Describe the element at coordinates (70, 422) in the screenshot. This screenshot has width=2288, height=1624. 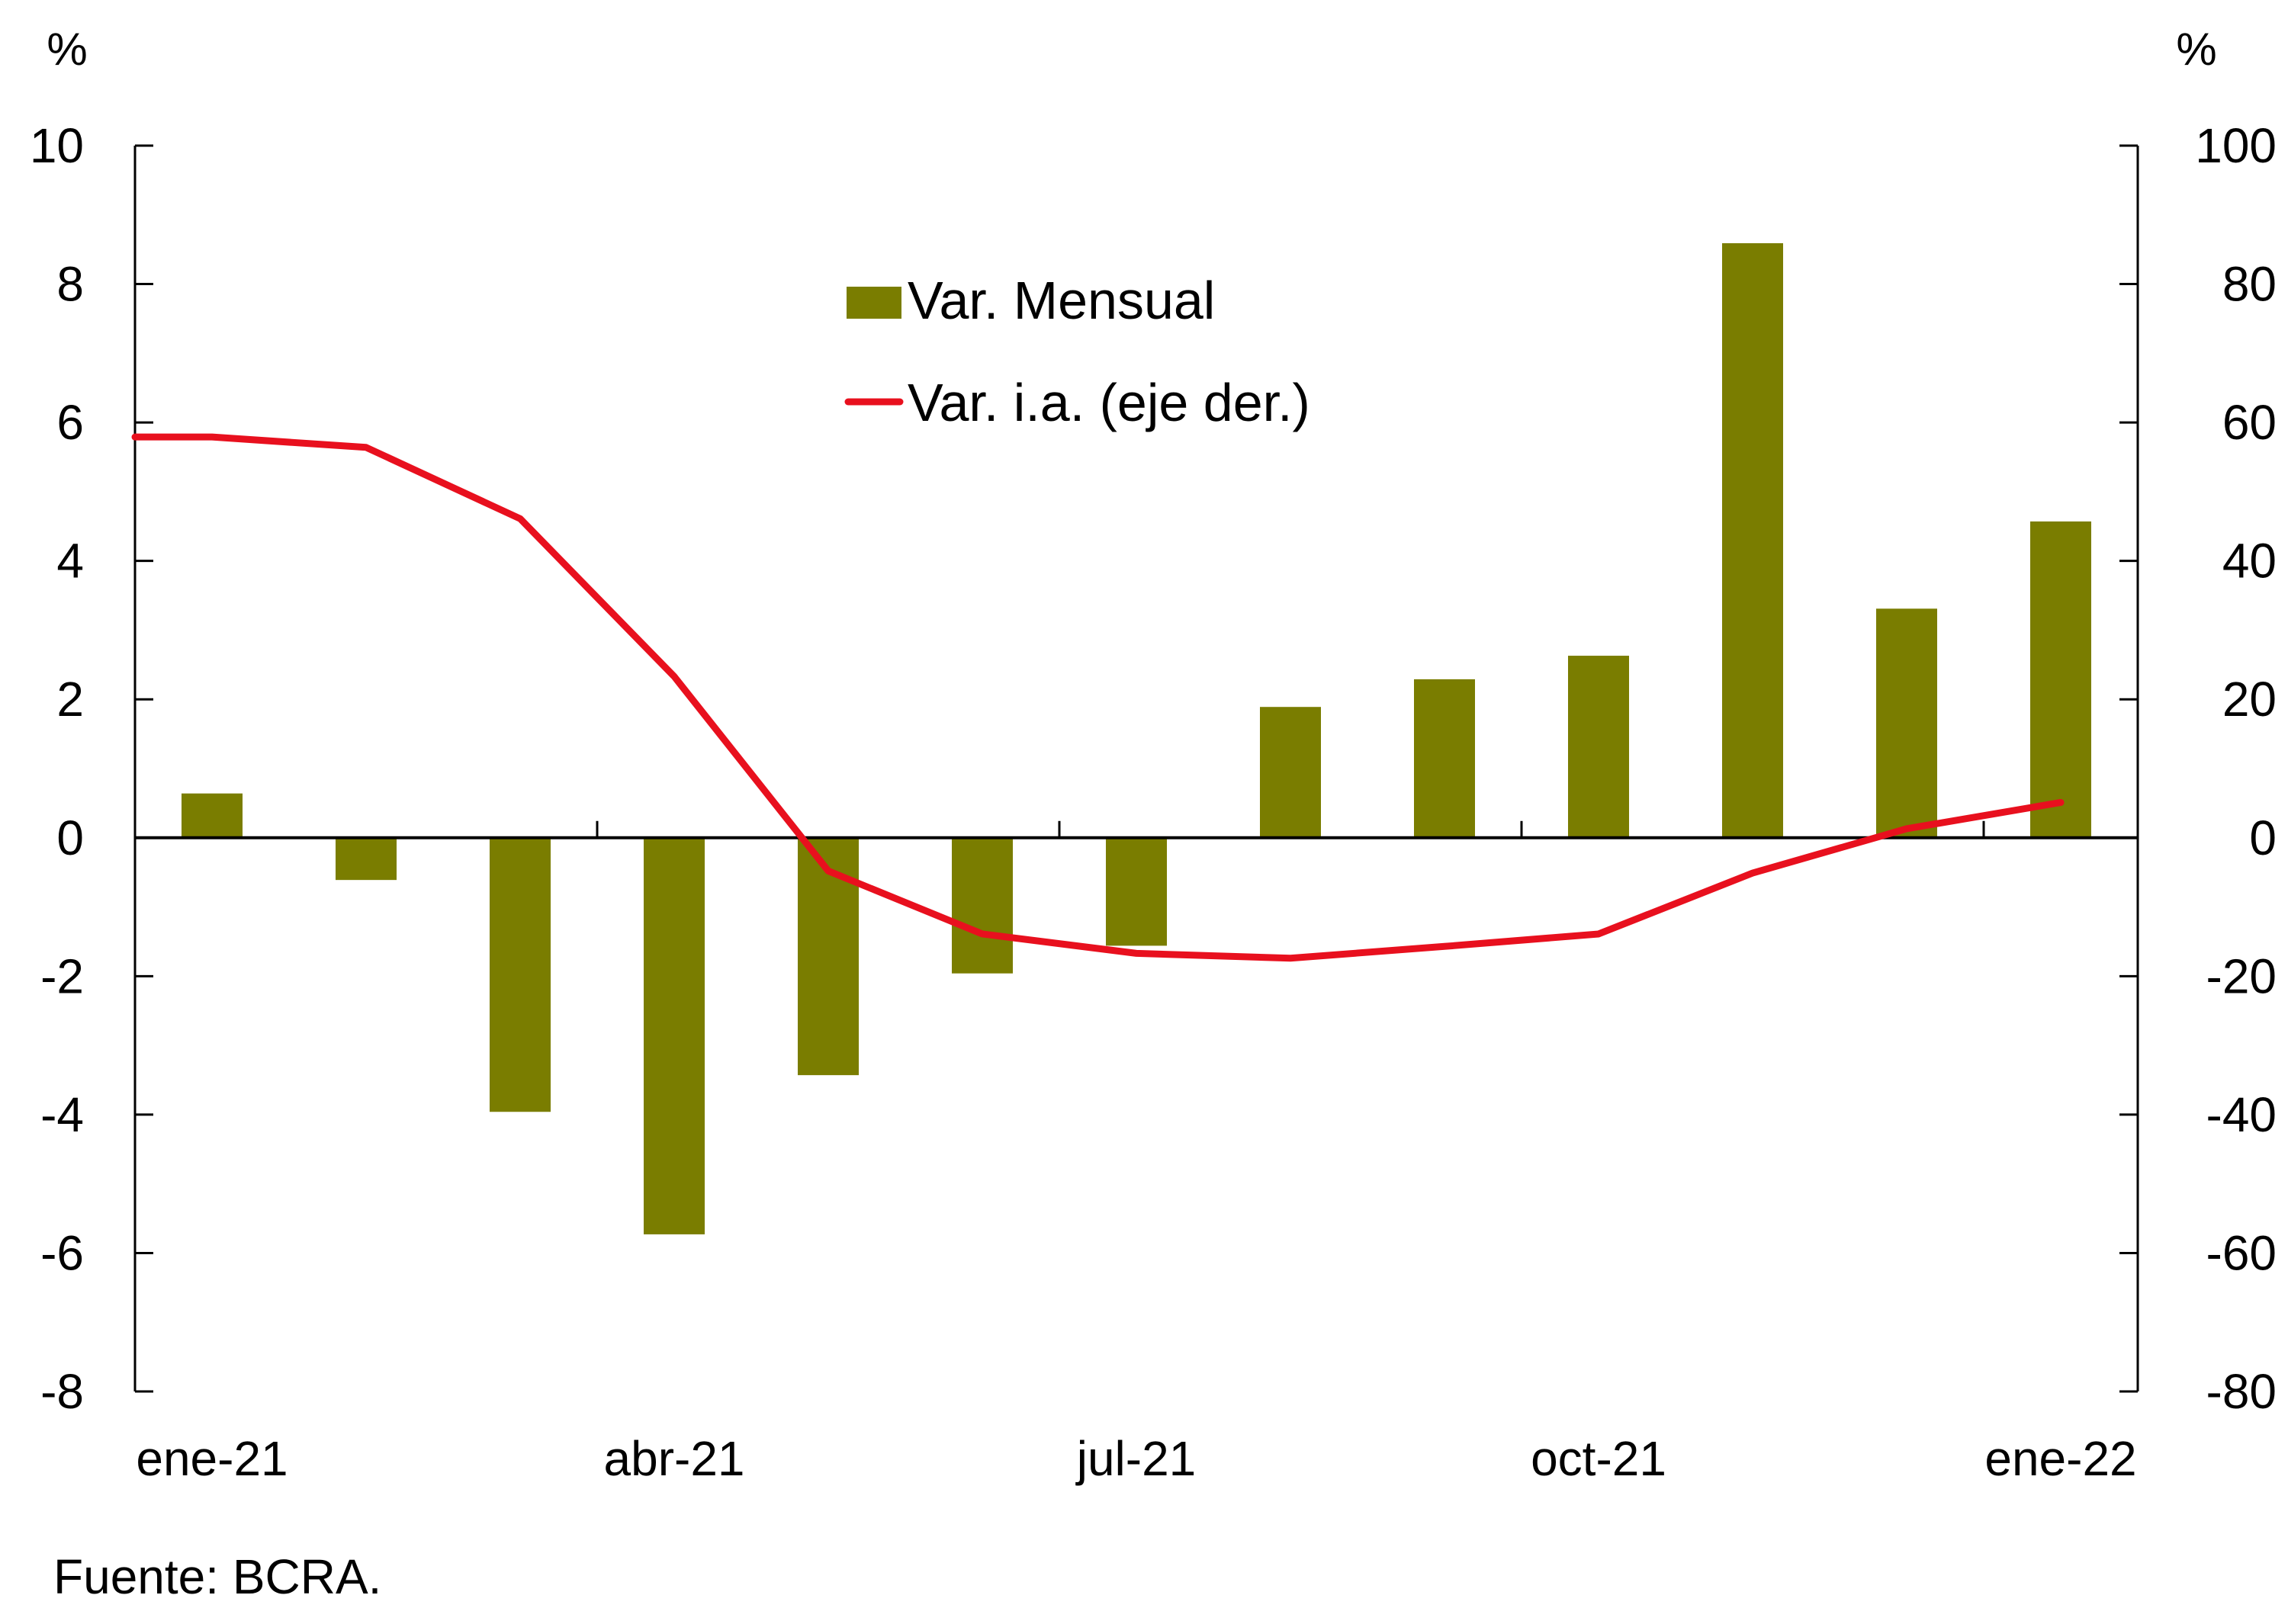
I see `left-axis-tick-label: 6` at that location.